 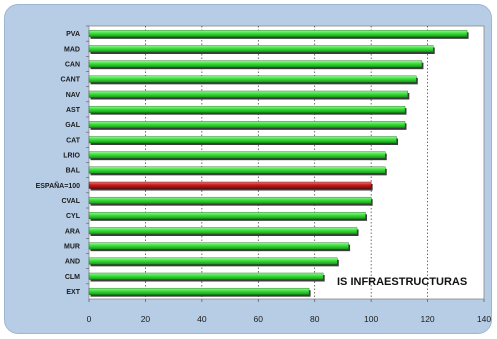 What do you see at coordinates (484, 319) in the screenshot?
I see `x-tick-label: 140` at bounding box center [484, 319].